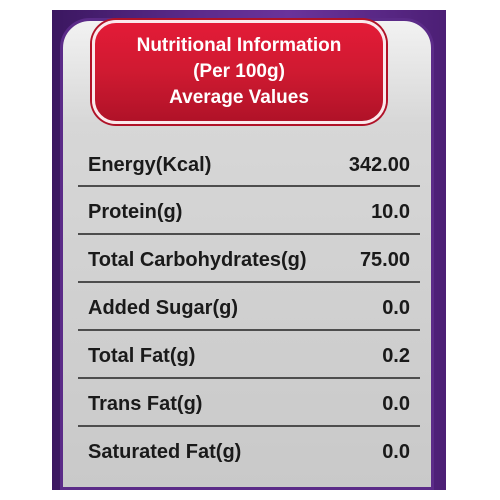 The width and height of the screenshot is (500, 500). What do you see at coordinates (142, 355) in the screenshot?
I see `row-label: Total Fat(g)` at bounding box center [142, 355].